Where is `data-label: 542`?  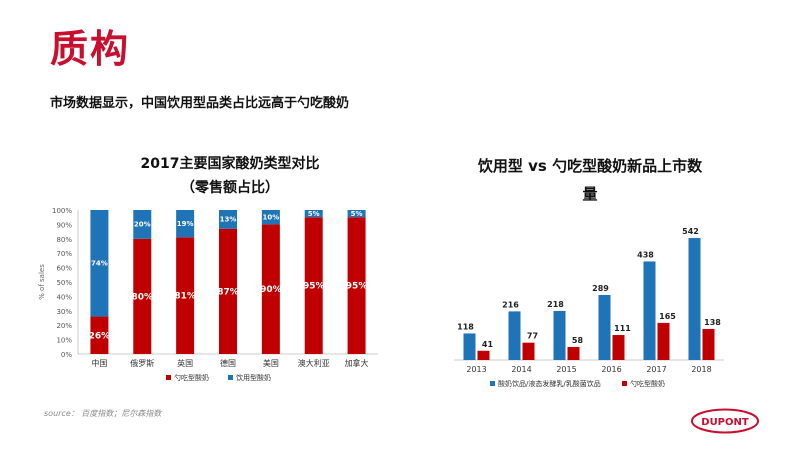 data-label: 542 is located at coordinates (690, 231).